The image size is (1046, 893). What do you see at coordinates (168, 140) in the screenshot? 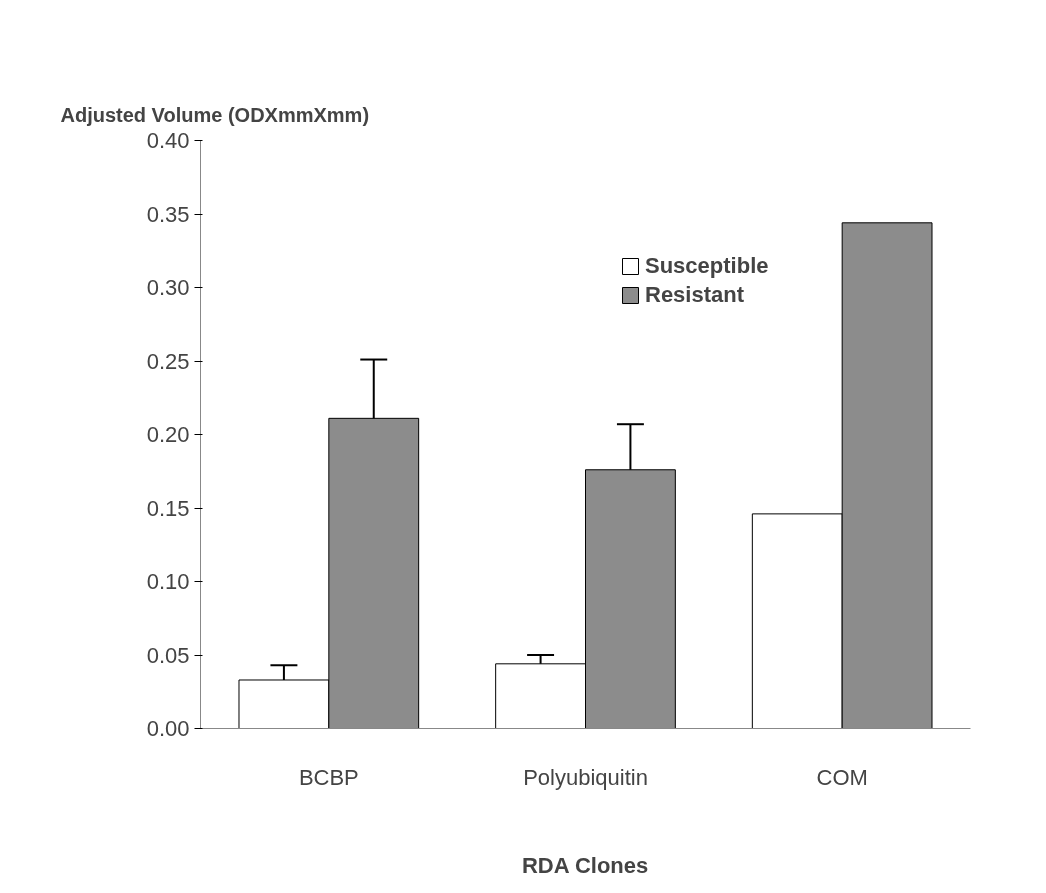
I see `y-tick-label: 0.40` at bounding box center [168, 140].